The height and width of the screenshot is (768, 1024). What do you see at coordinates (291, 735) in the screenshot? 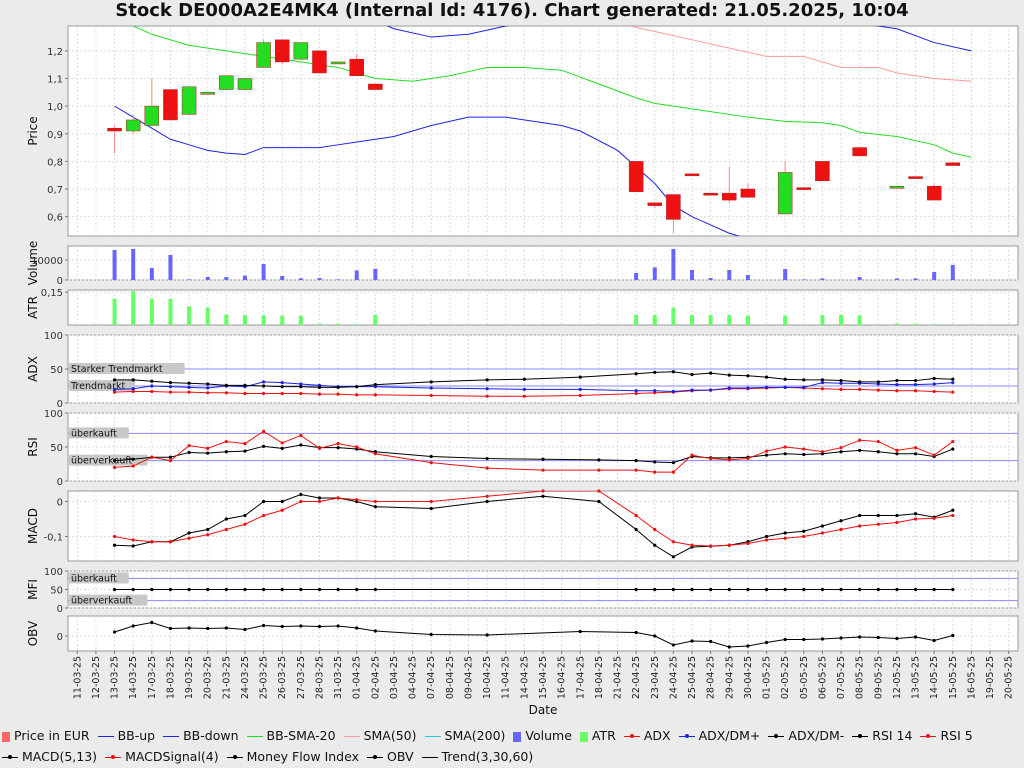
I see `legend-item: BB-SMA-20` at bounding box center [291, 735].